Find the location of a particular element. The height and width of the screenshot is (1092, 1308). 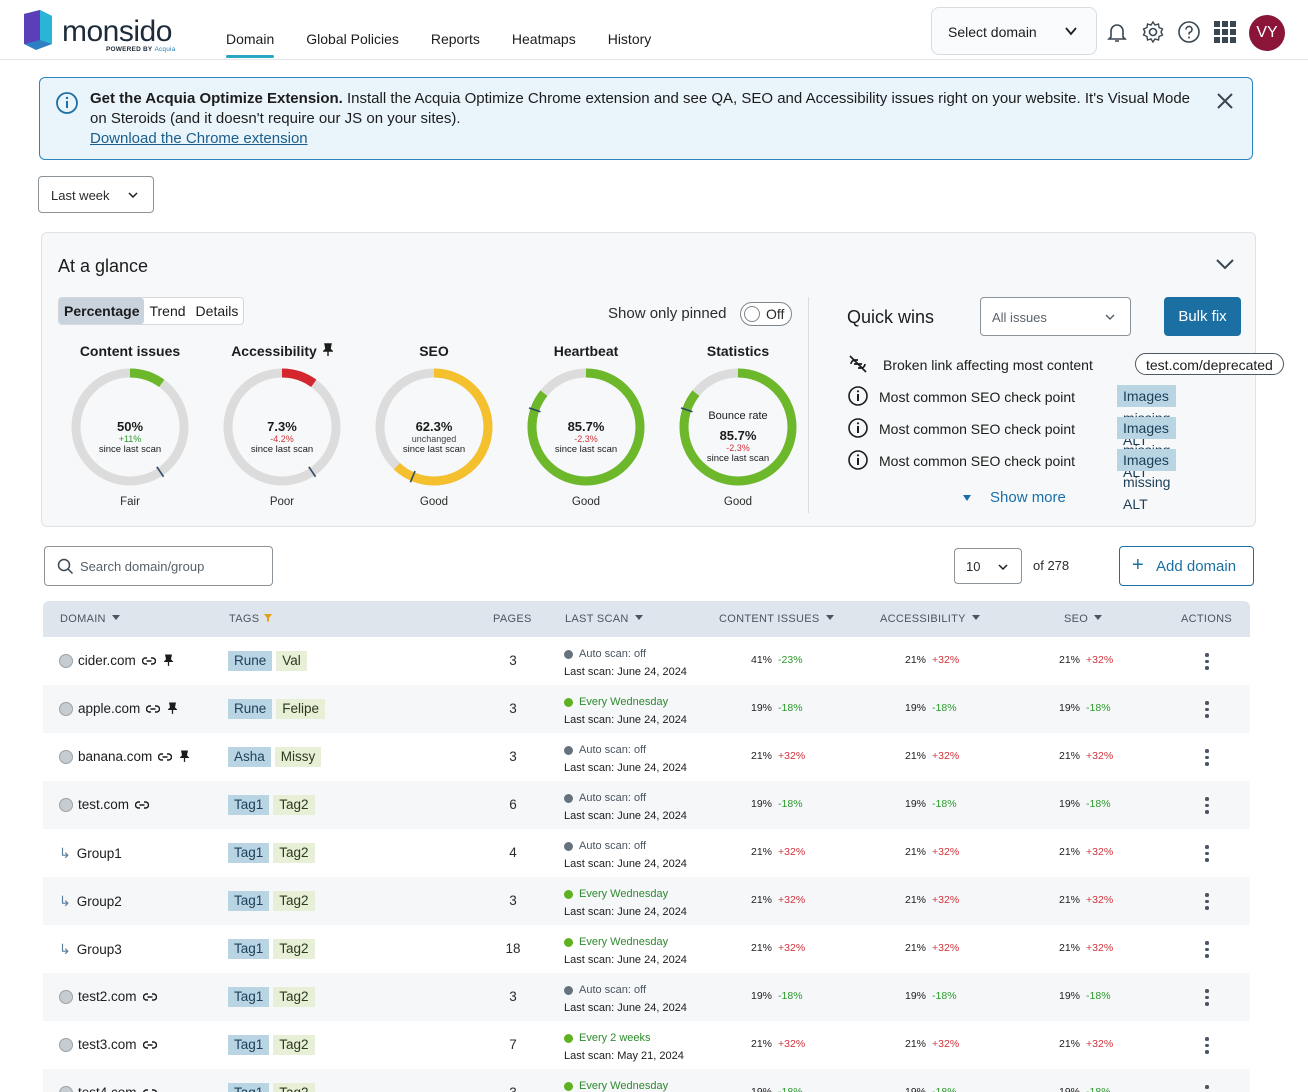

domain-name-cell: apple.com is located at coordinates (118, 708).